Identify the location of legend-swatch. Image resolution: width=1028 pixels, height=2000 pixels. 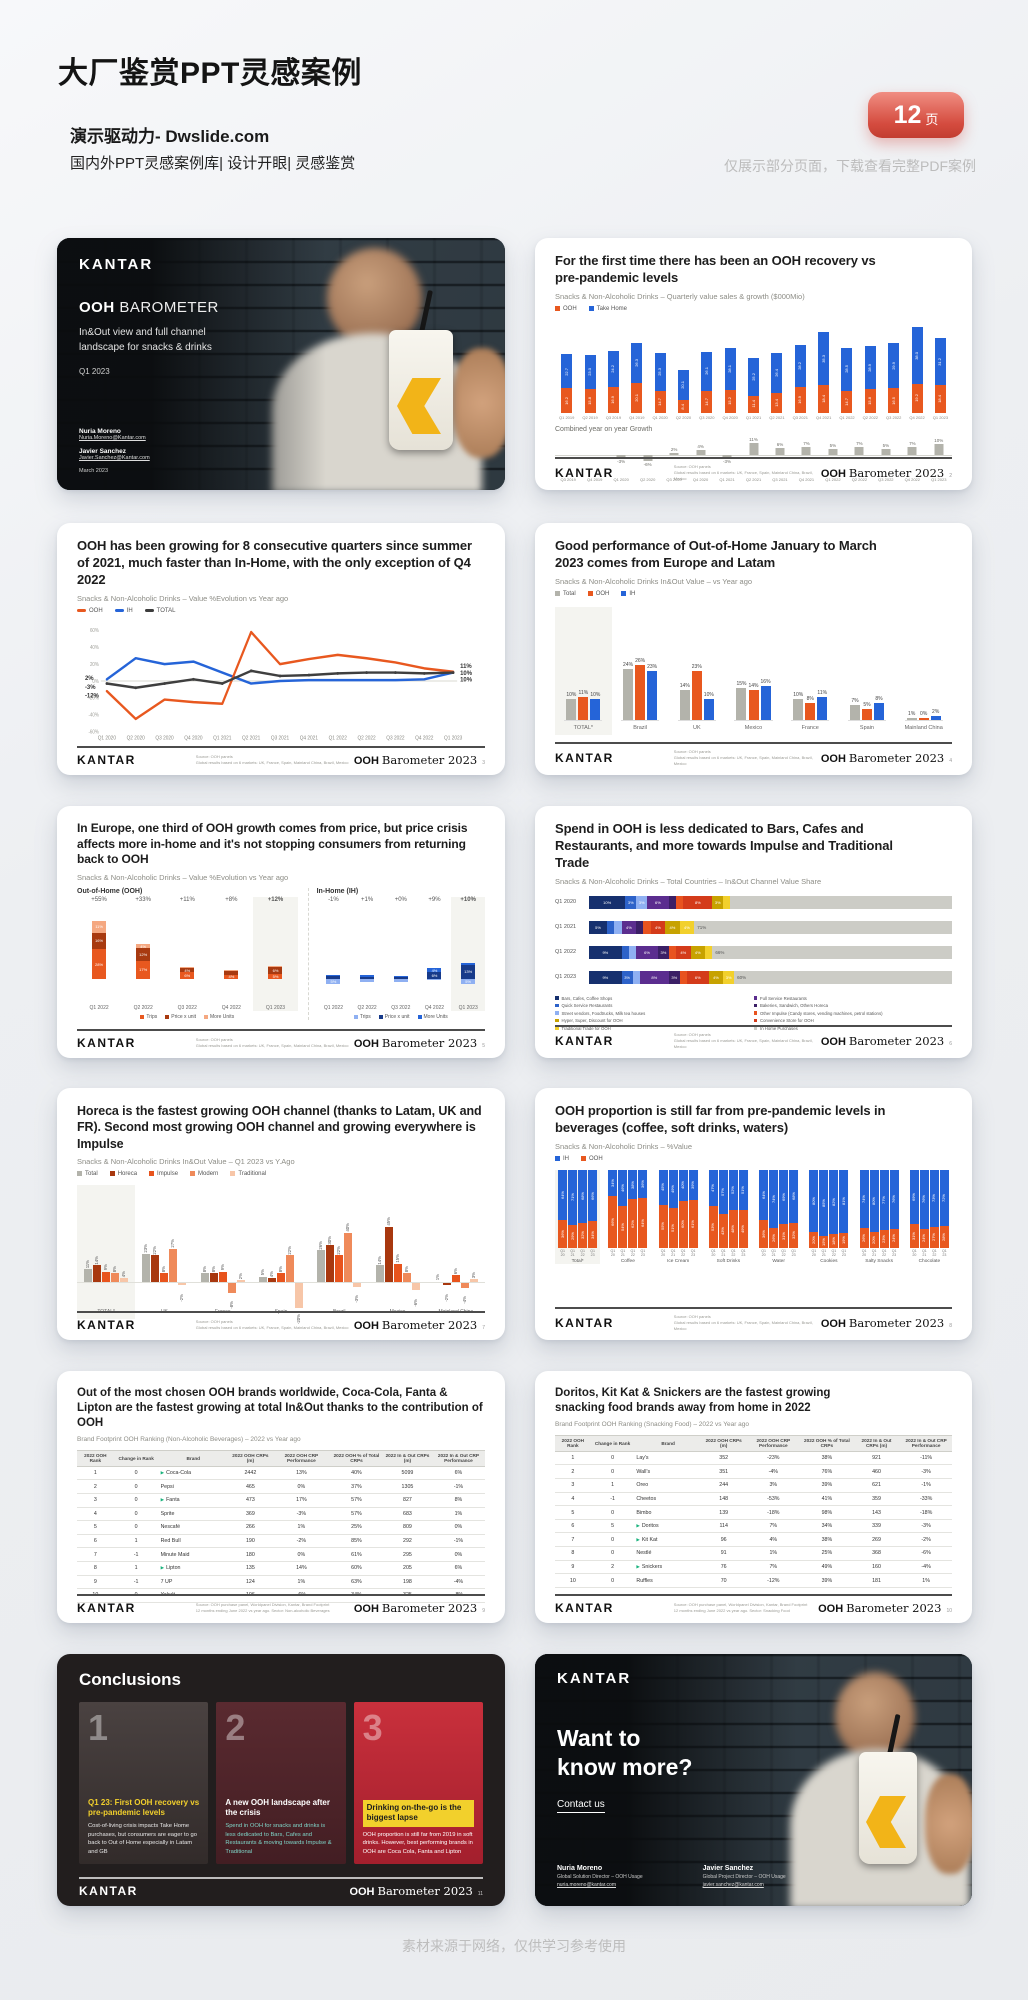
(557, 1005).